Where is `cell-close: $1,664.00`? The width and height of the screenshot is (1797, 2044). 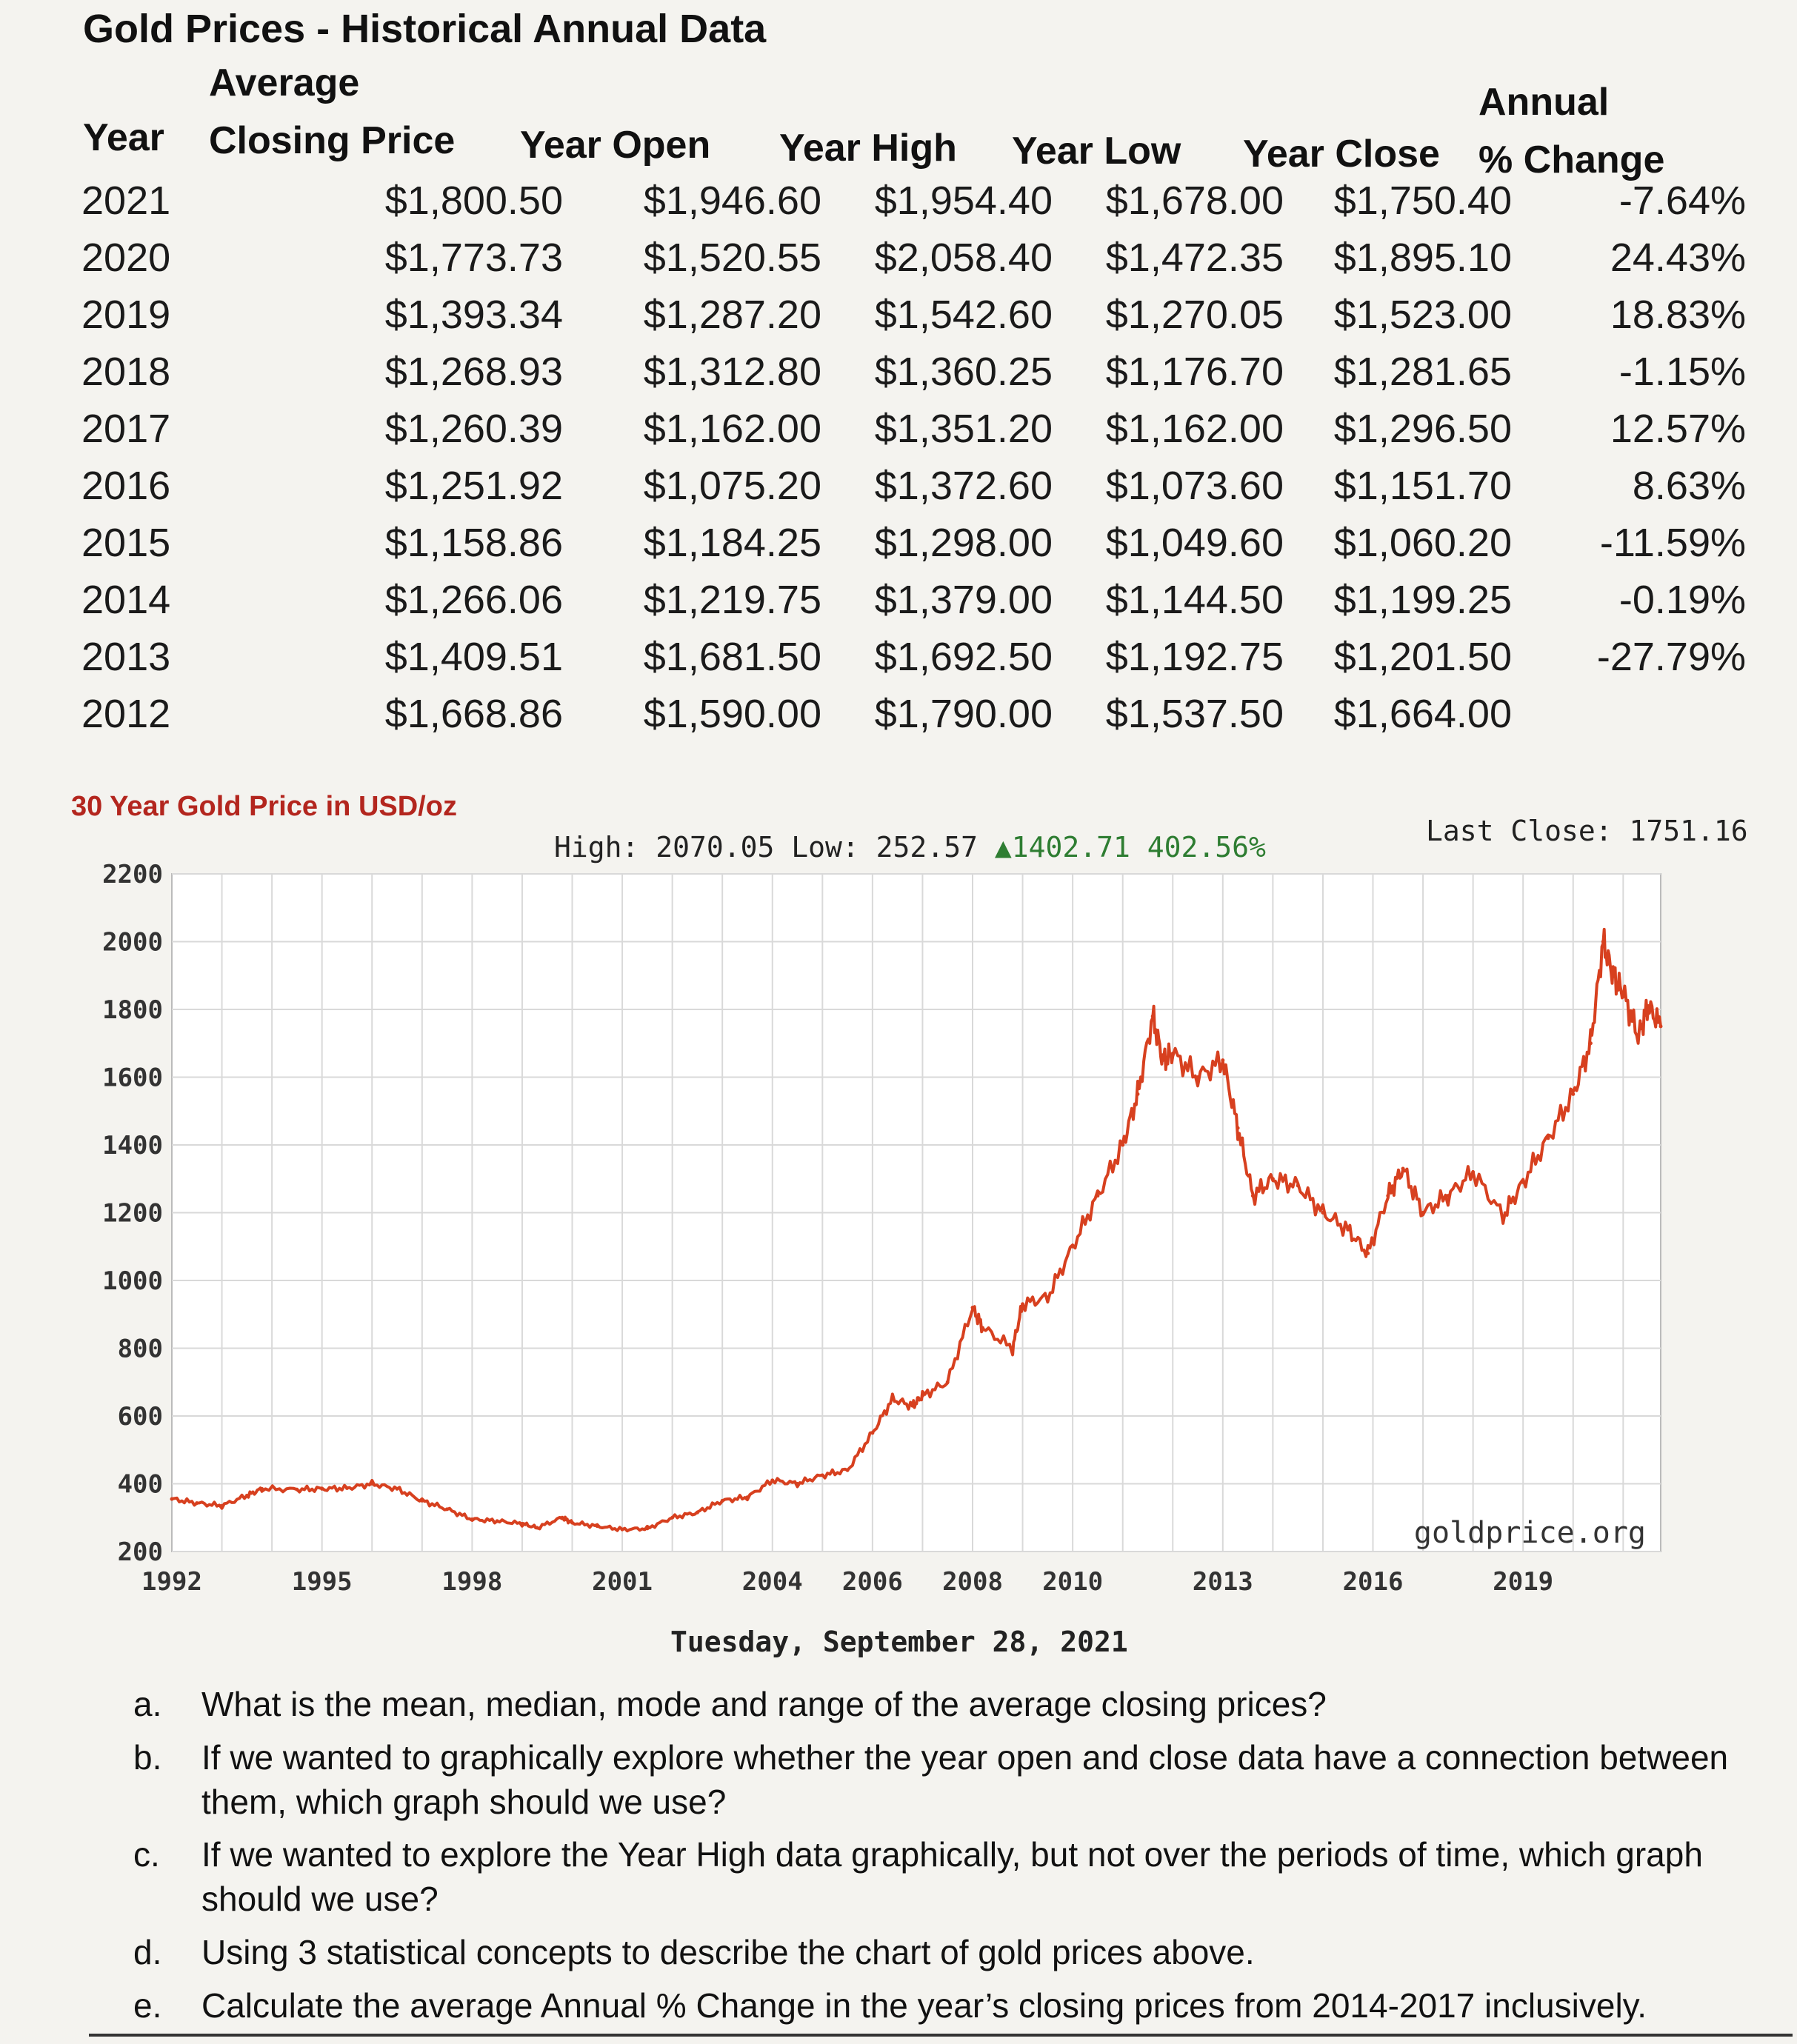 cell-close: $1,664.00 is located at coordinates (1422, 713).